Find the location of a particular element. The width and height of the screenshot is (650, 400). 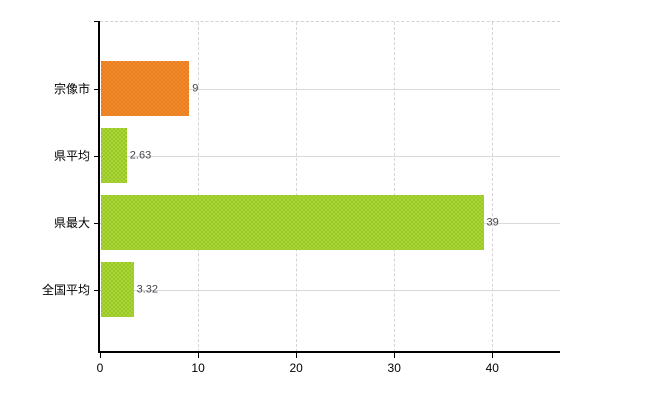

x-axis is located at coordinates (329, 352).